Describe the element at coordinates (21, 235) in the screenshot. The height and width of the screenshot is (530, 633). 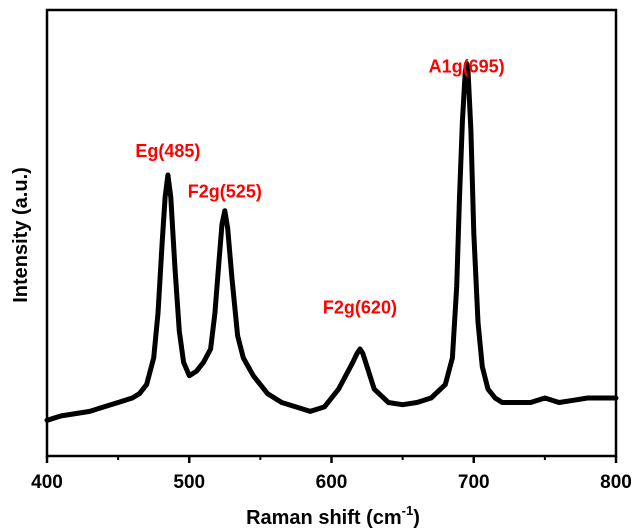
I see `y-axis-label: Intensity (a.u.)` at that location.